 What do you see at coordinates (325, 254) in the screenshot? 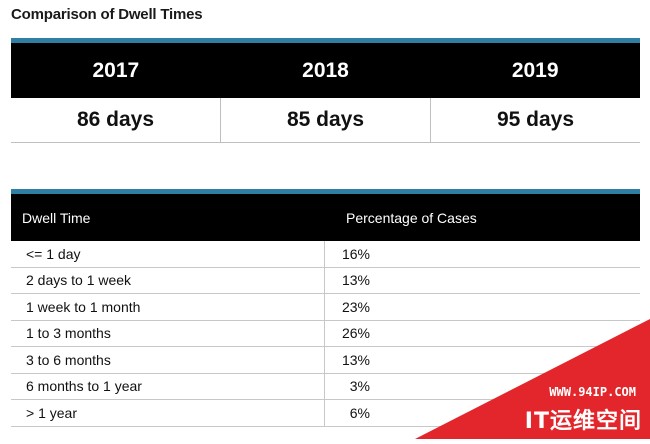
I see `table-row: <= 1 day 16%` at bounding box center [325, 254].